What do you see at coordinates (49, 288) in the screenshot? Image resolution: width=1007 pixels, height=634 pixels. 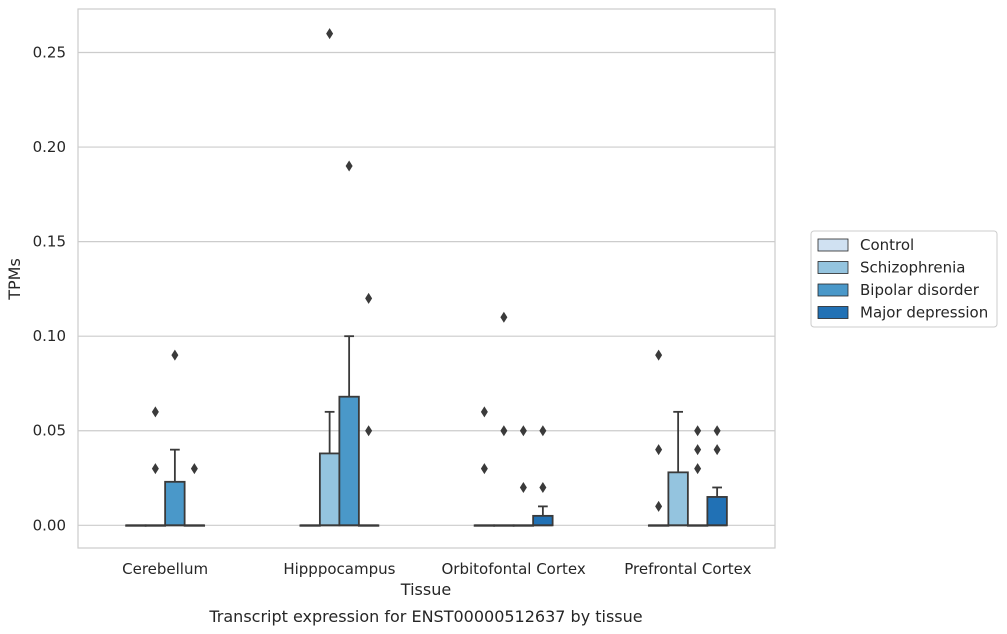 I see `y-axis-ticks: 0.00 0.05 0.10 0.15 0.20 0.25` at bounding box center [49, 288].